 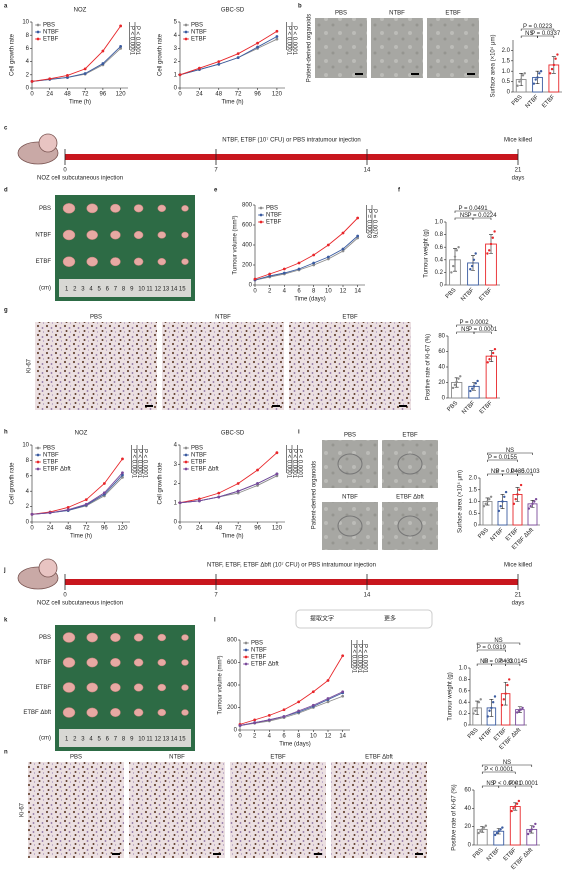 What do you see at coordinates (68, 529) in the screenshot?
I see `x-tick-label: 48` at bounding box center [68, 529].